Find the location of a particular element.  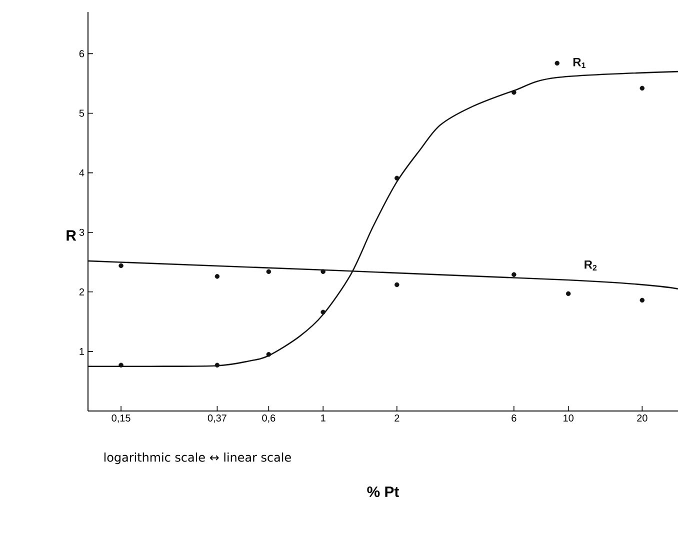

x-tick-label: 2 is located at coordinates (397, 418).